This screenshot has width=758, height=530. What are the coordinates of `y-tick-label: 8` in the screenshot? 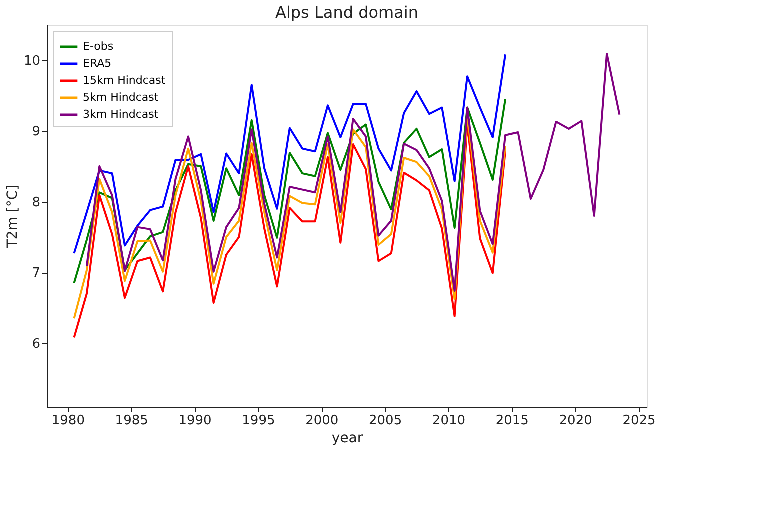 It's located at (36, 202).